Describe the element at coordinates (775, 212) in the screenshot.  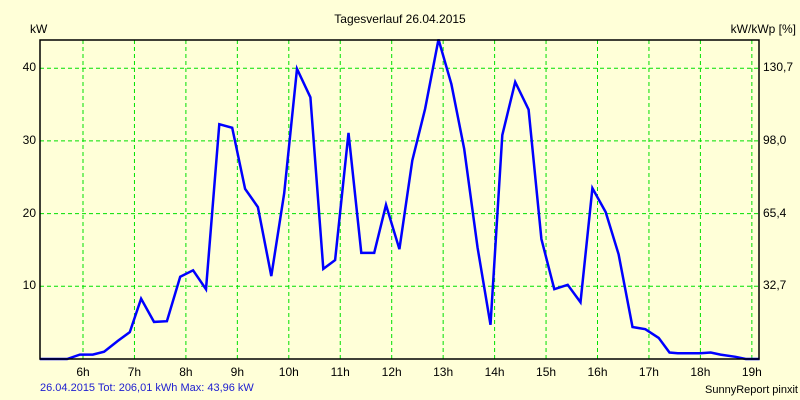
I see `y-tick-right: 65,4` at that location.